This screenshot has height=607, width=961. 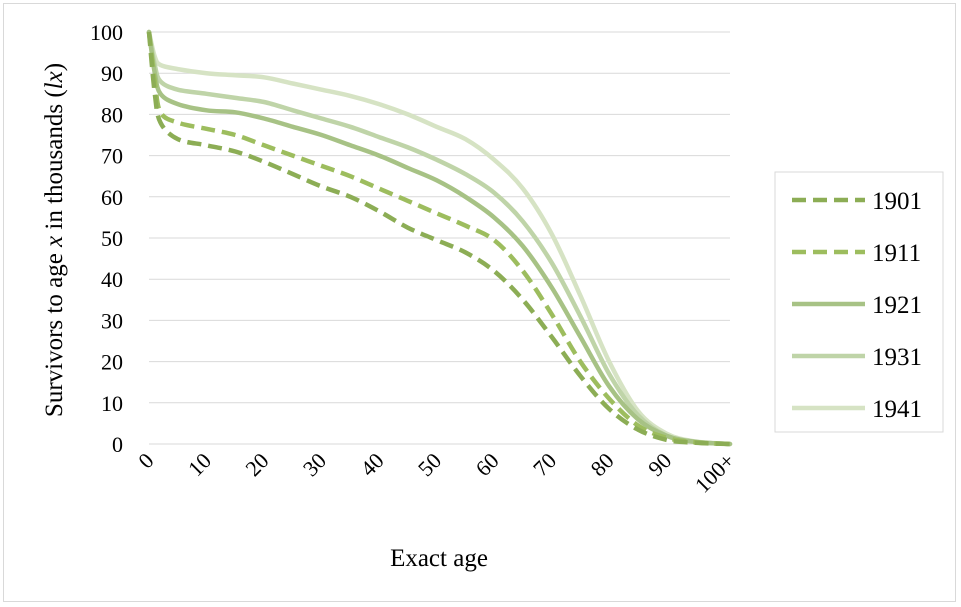 What do you see at coordinates (112, 238) in the screenshot?
I see `y-tick-50: 50` at bounding box center [112, 238].